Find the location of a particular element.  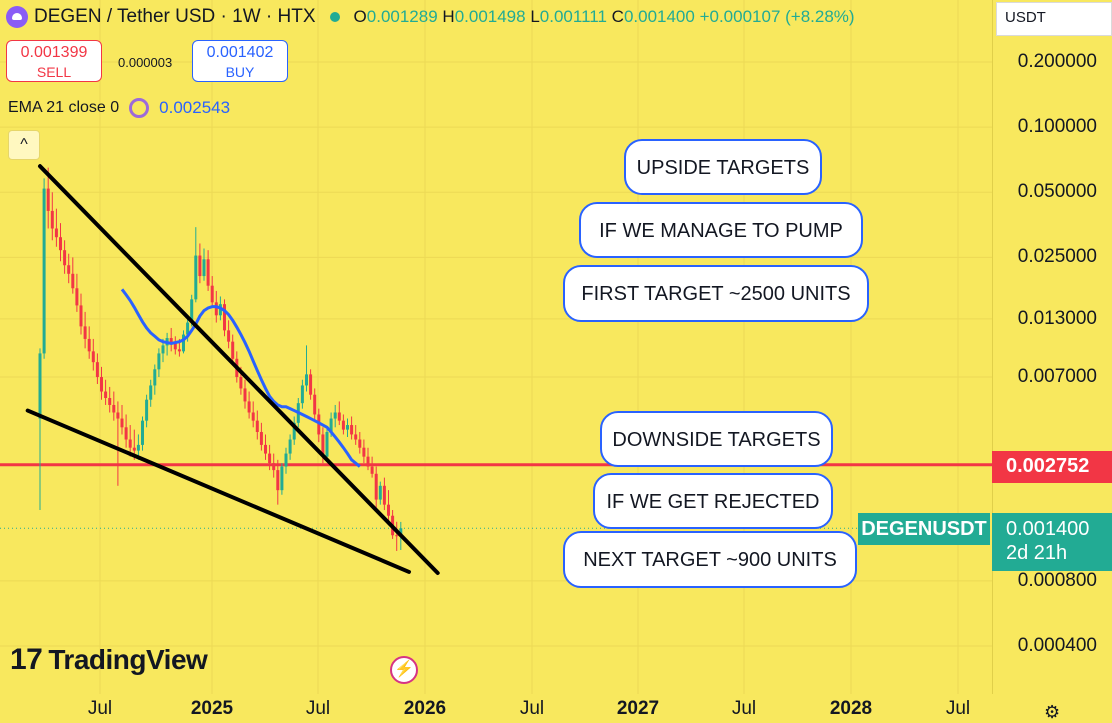

time-axis: Jul 2025 Jul 2026 Jul 2027 Jul 2028 Jul is located at coordinates (496, 708).